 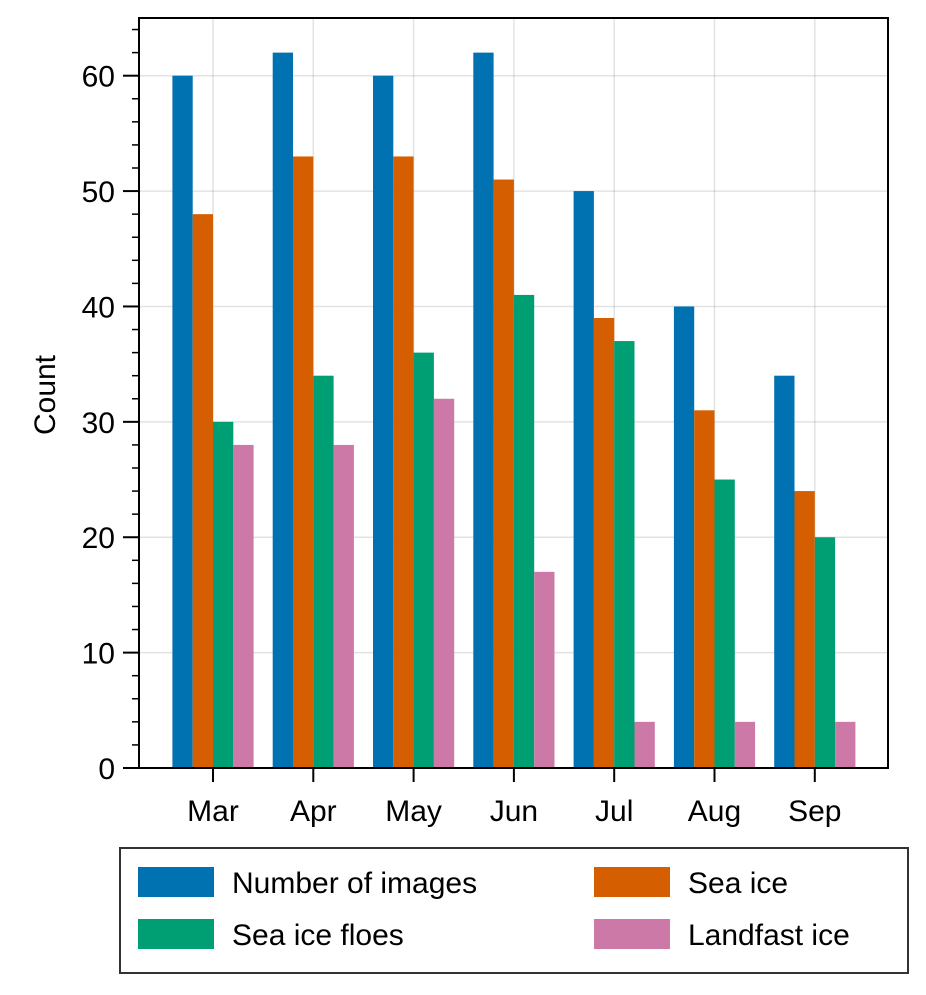 I want to click on y-tick-label: 60, so click(x=98, y=77).